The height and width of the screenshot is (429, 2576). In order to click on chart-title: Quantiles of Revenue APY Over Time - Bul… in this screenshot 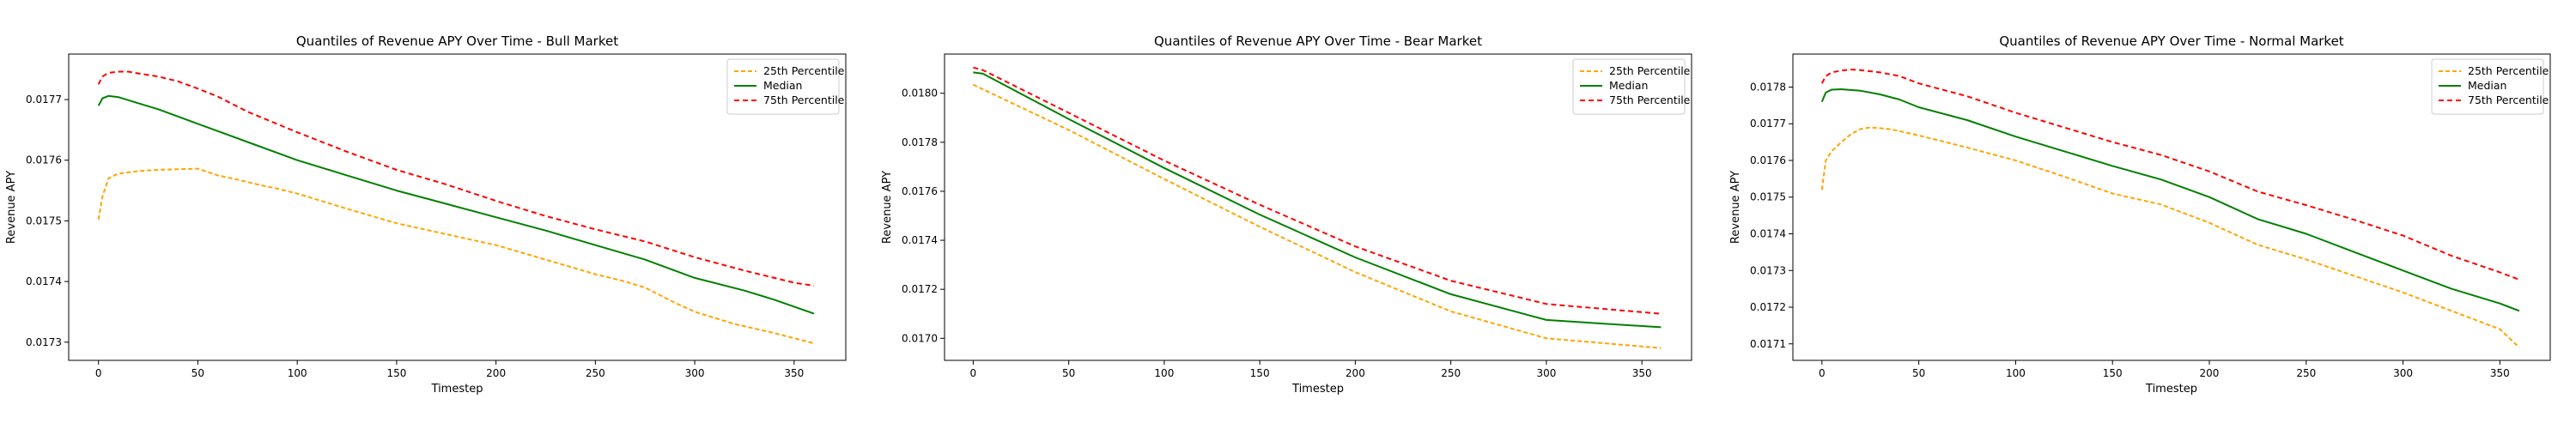, I will do `click(457, 41)`.